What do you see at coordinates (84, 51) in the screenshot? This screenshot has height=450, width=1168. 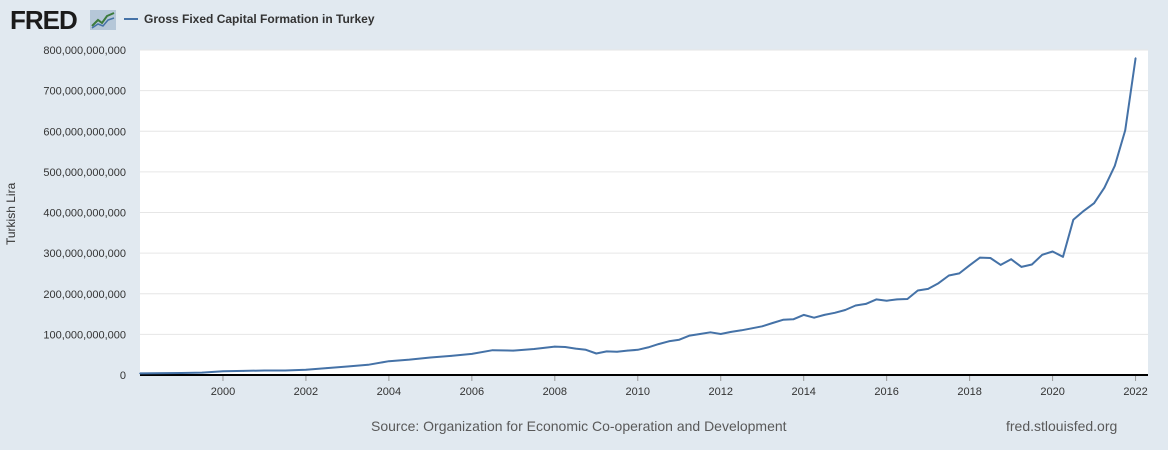 I see `y-tick-label: 800,000,000,000` at bounding box center [84, 51].